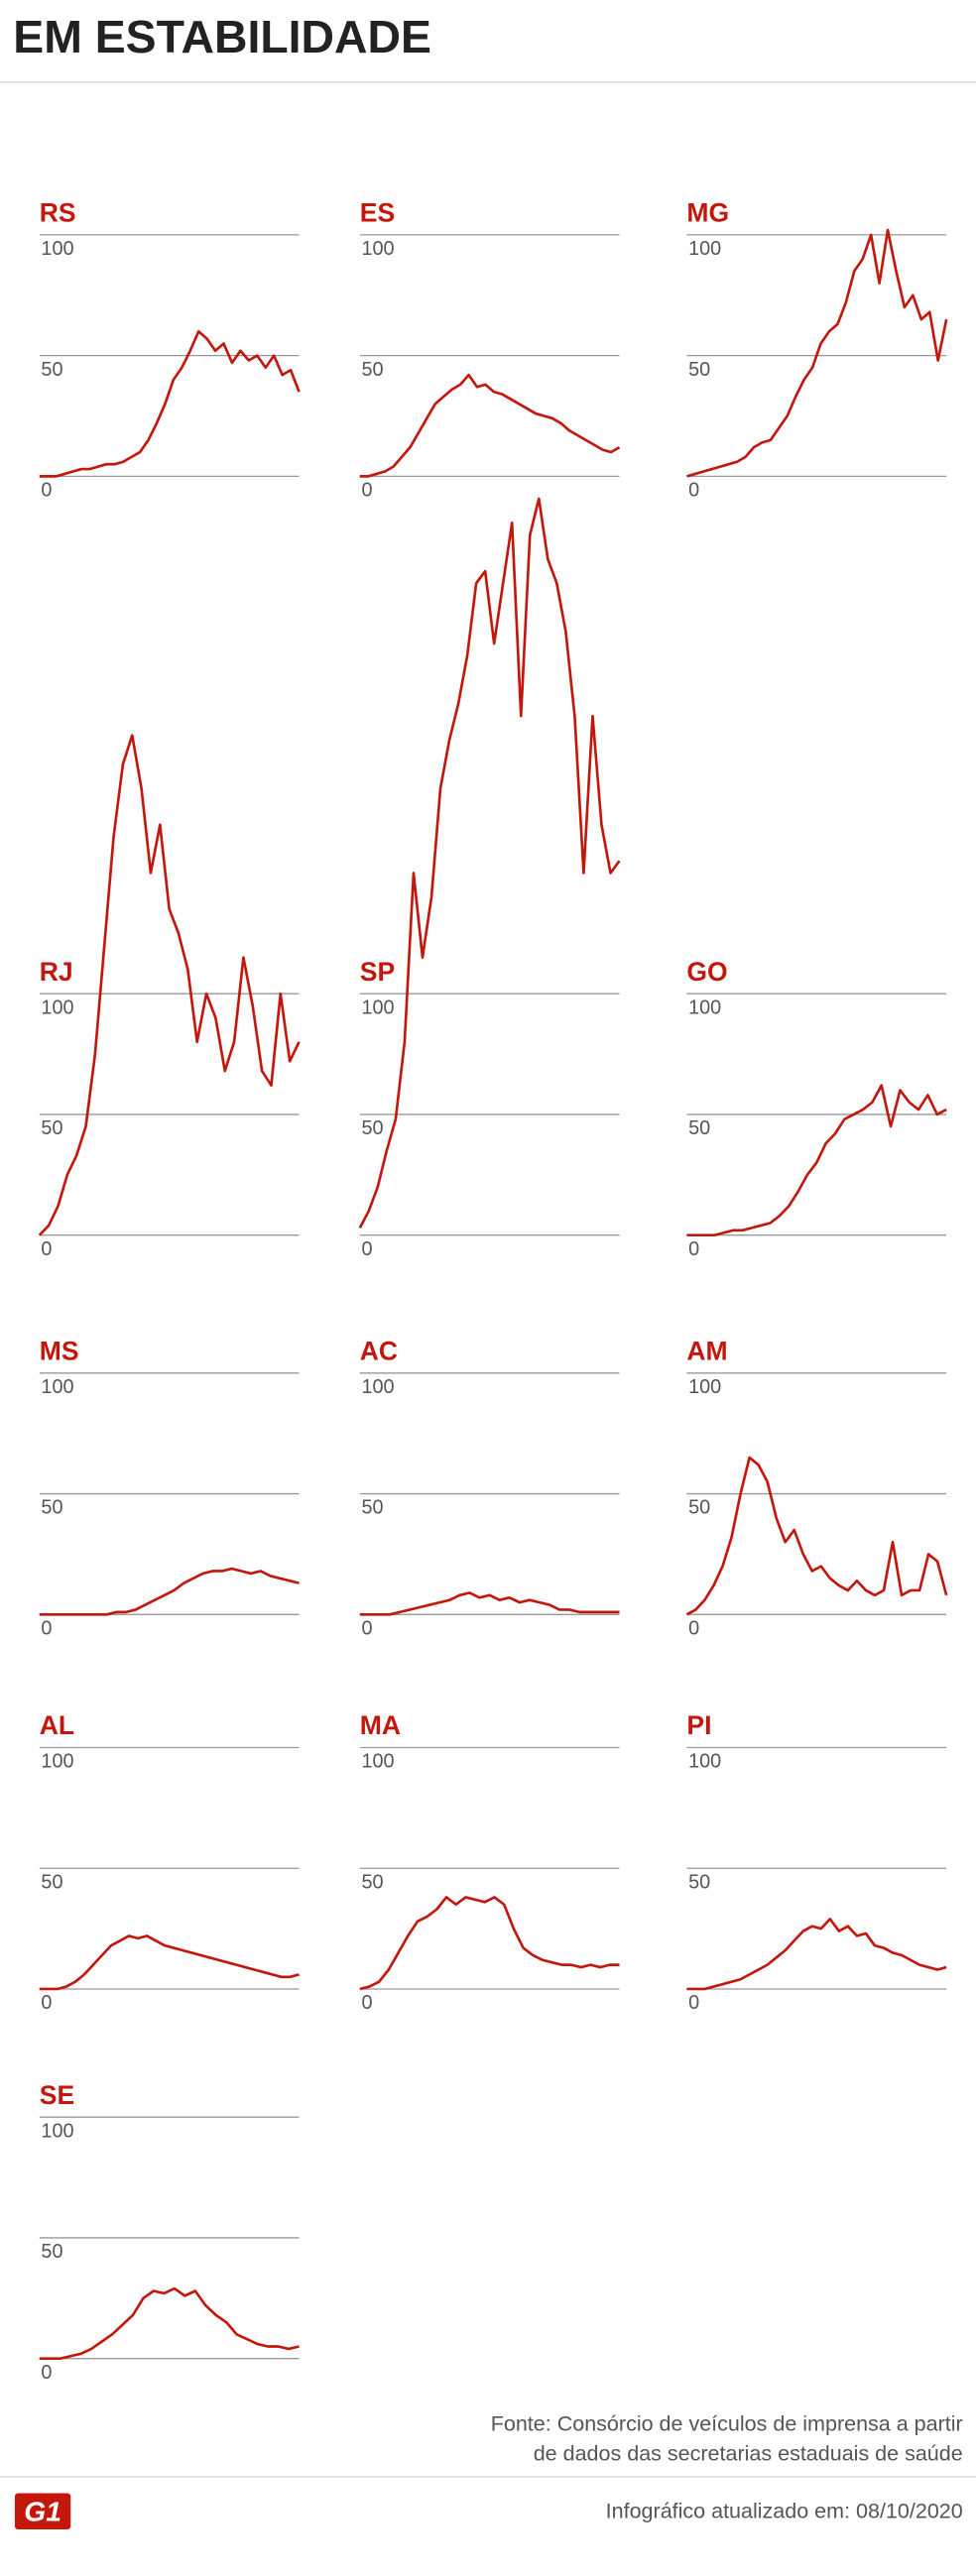  I want to click on state-label: PI, so click(698, 1725).